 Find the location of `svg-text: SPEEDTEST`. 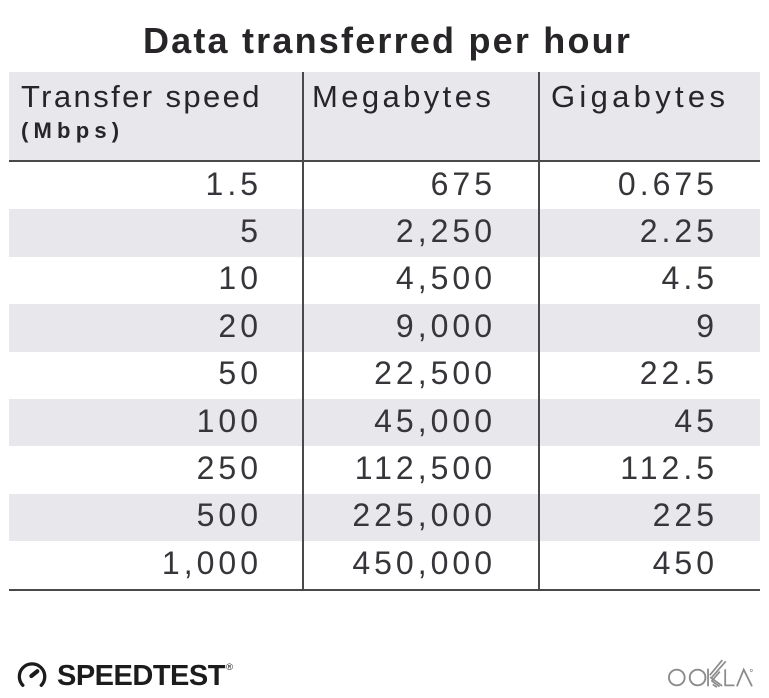

svg-text: SPEEDTEST is located at coordinates (141, 676).